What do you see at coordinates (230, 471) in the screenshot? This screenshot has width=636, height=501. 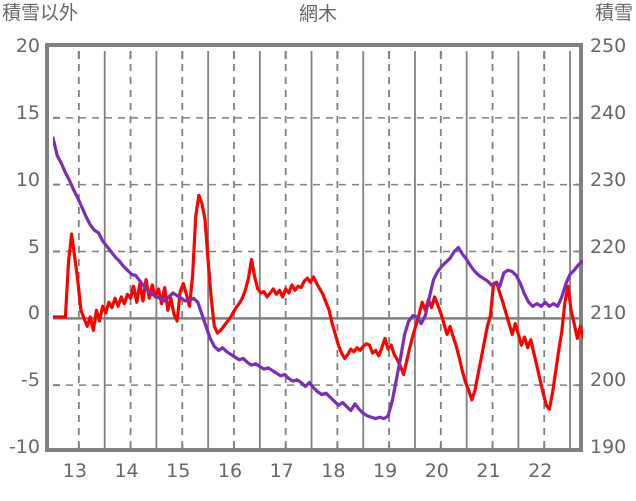 I see `x-tick-label: 16` at bounding box center [230, 471].